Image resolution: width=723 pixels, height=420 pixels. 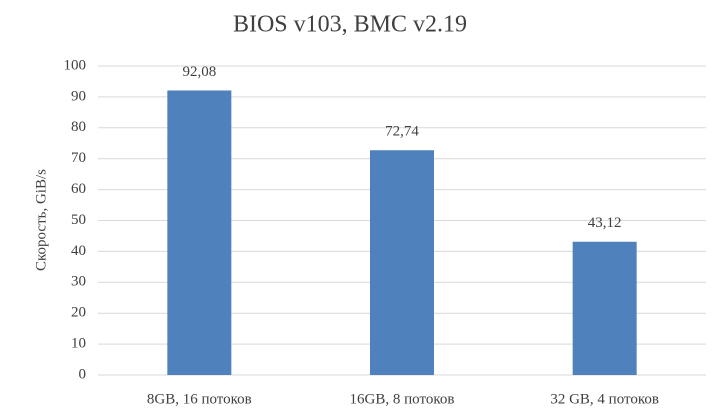 What do you see at coordinates (83, 374) in the screenshot?
I see `y-tick-label: 0` at bounding box center [83, 374].